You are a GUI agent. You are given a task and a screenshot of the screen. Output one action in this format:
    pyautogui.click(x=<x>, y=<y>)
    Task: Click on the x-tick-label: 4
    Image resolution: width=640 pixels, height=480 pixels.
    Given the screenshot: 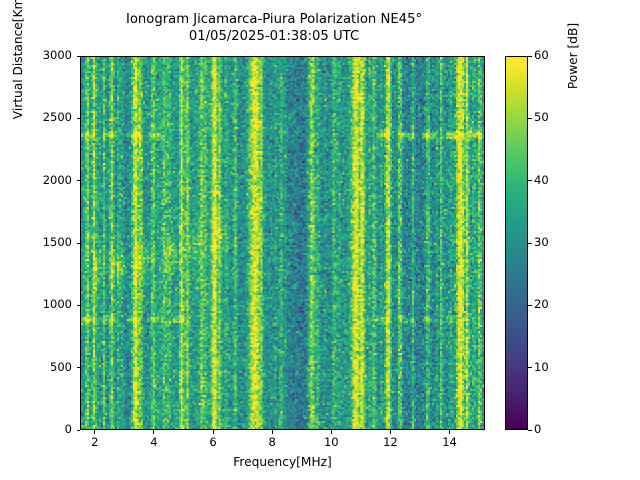 What is the action you would take?
    pyautogui.click(x=154, y=442)
    